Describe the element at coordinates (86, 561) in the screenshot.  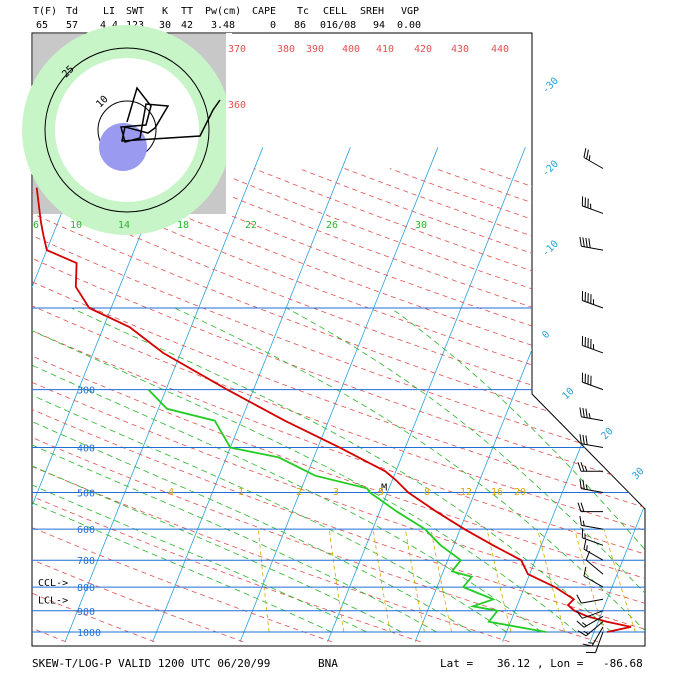
I see `pressure-label: 700` at that location.